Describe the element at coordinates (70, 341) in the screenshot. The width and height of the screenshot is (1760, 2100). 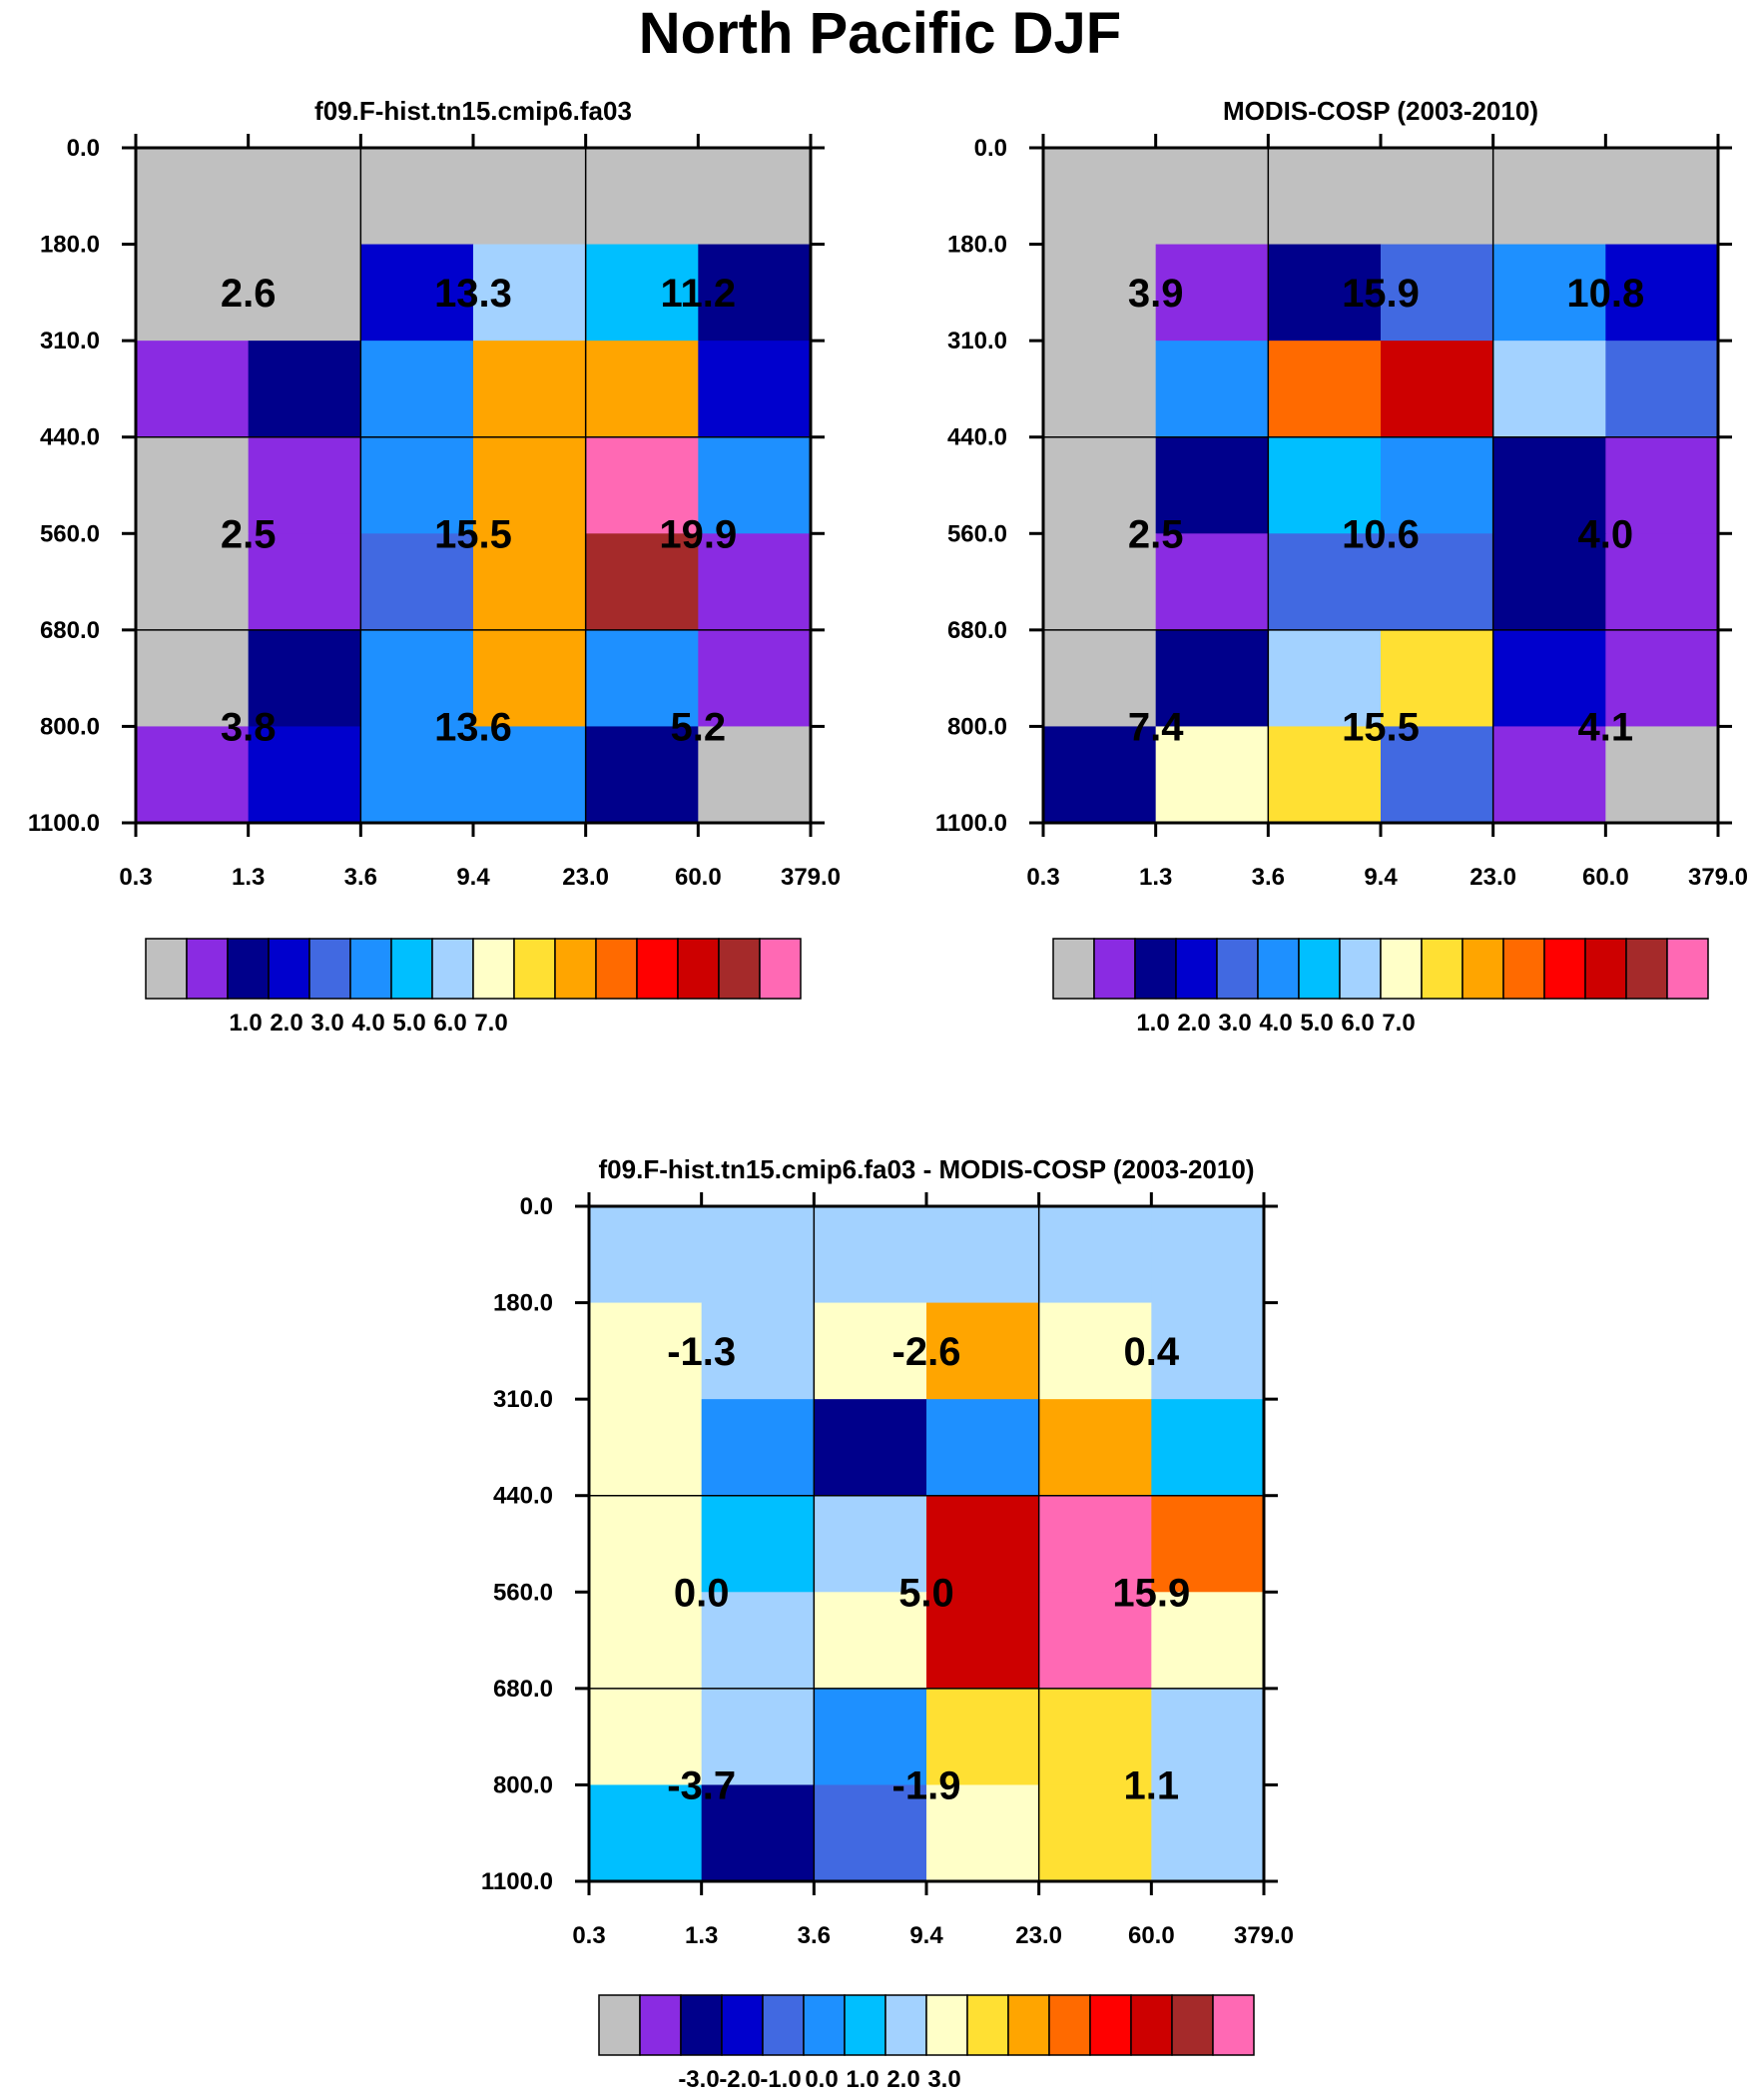
I see `y-tick-label: 310.0` at that location.